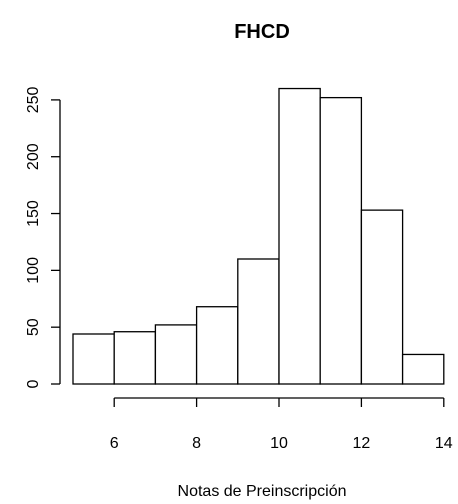 Image resolution: width=458 pixels, height=504 pixels. I want to click on x-axis: 6 8 10 12 14, so click(281, 424).